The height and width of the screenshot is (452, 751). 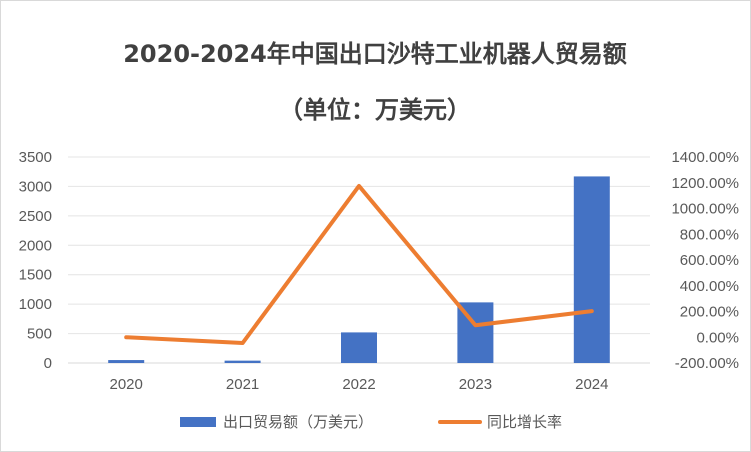 I want to click on x-axis-ticks: 2020 2021 2022 2023 2024, so click(x=359, y=384).